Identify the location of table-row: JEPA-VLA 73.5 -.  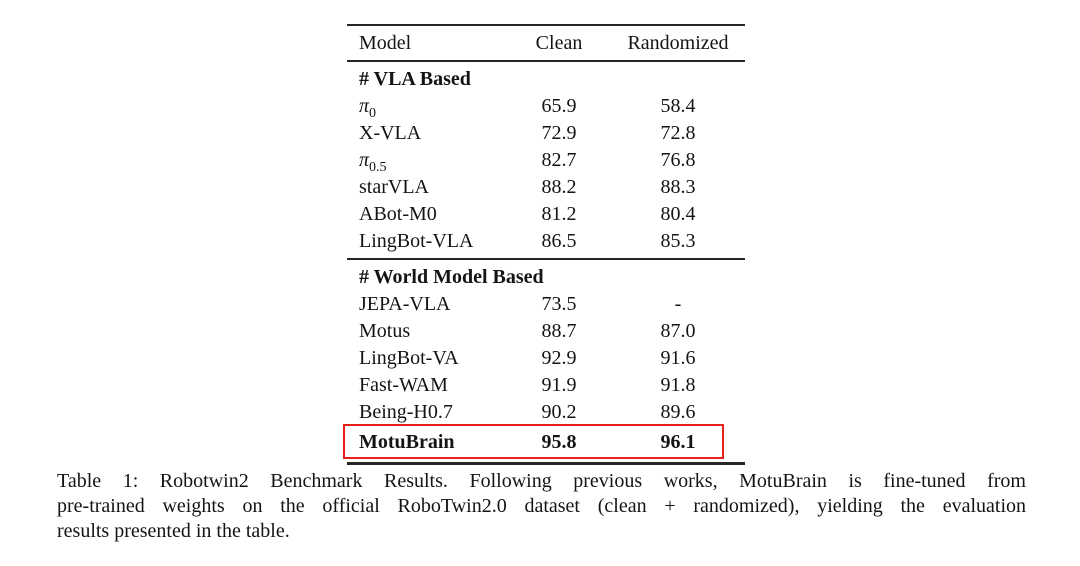
(546, 304).